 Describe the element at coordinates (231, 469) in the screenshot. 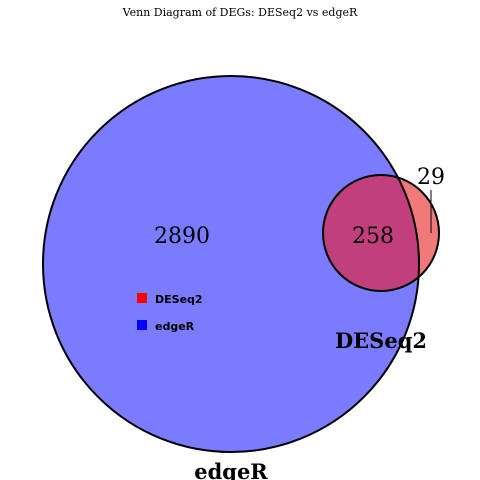

I see `set-label-edger: edgeR` at that location.